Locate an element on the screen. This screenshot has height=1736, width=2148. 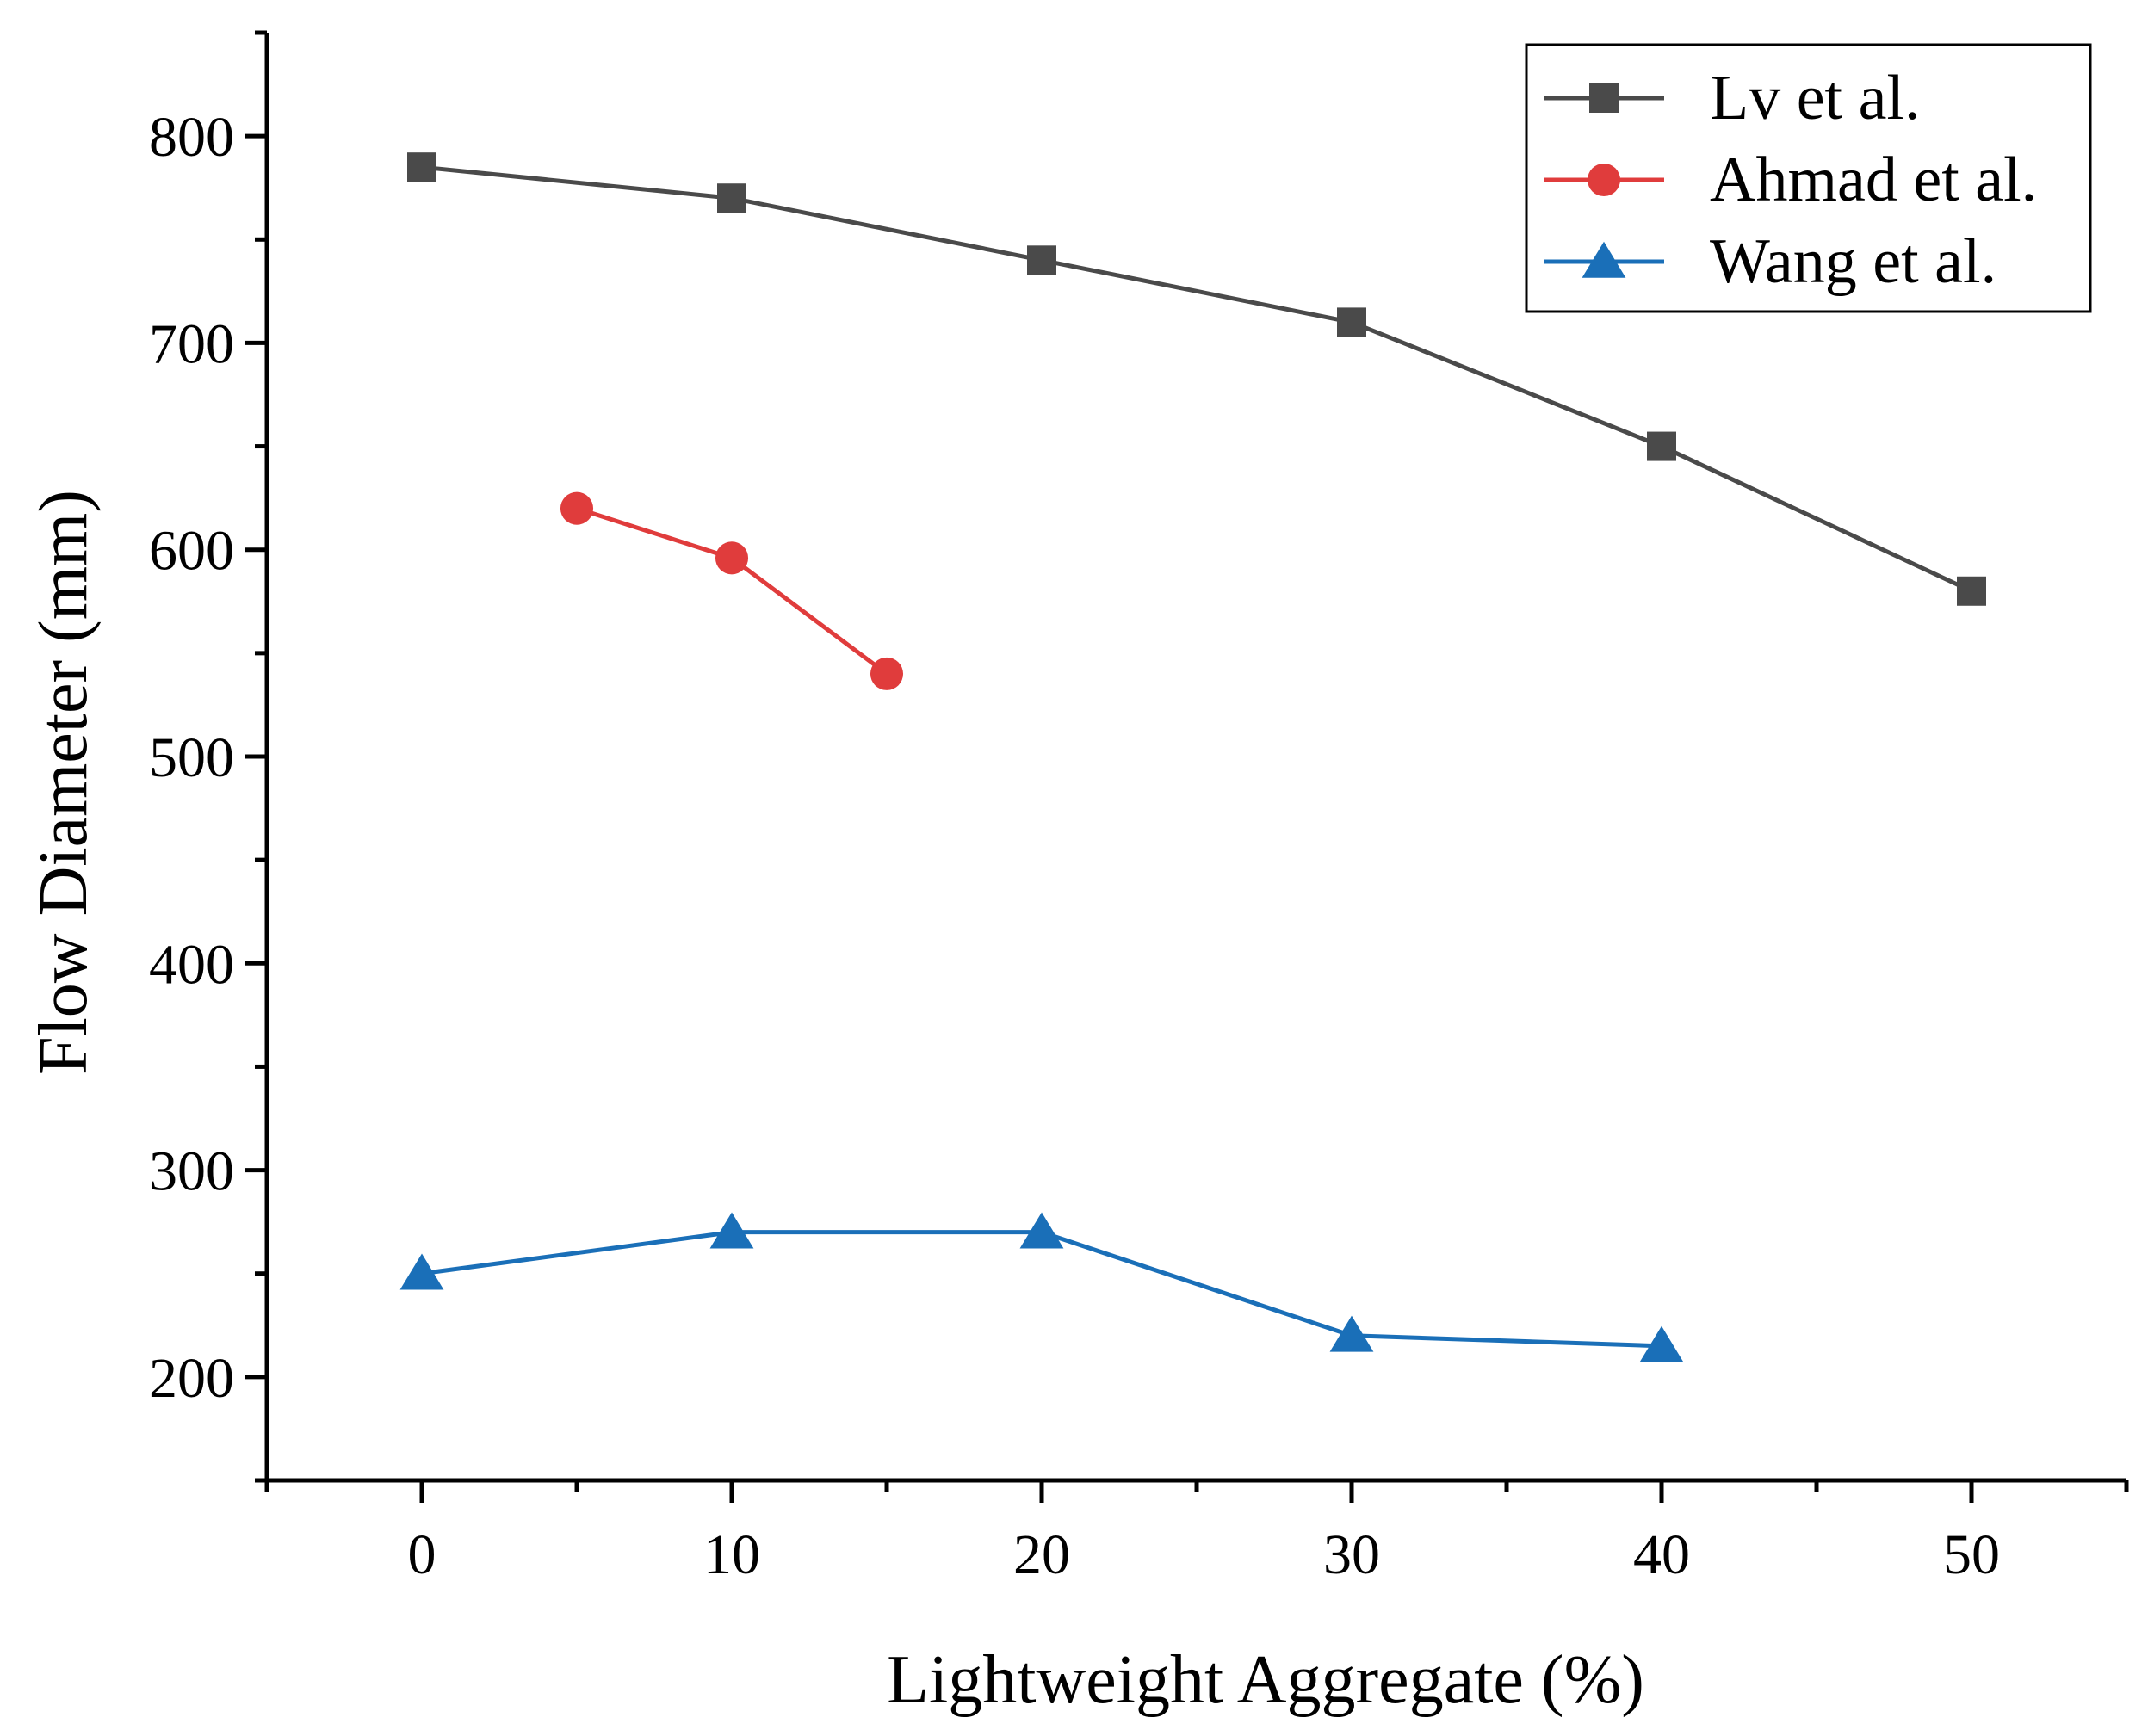
legend-label: Lv et al. is located at coordinates (1815, 98).